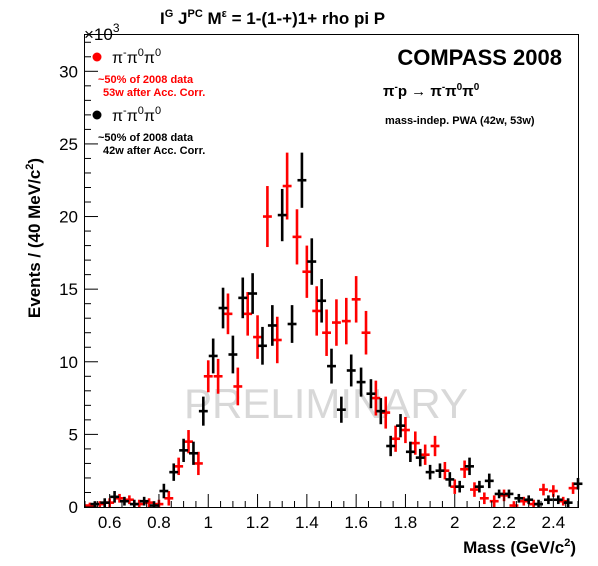 The image size is (598, 566). I want to click on x-tick-label: 1.4, so click(307, 522).